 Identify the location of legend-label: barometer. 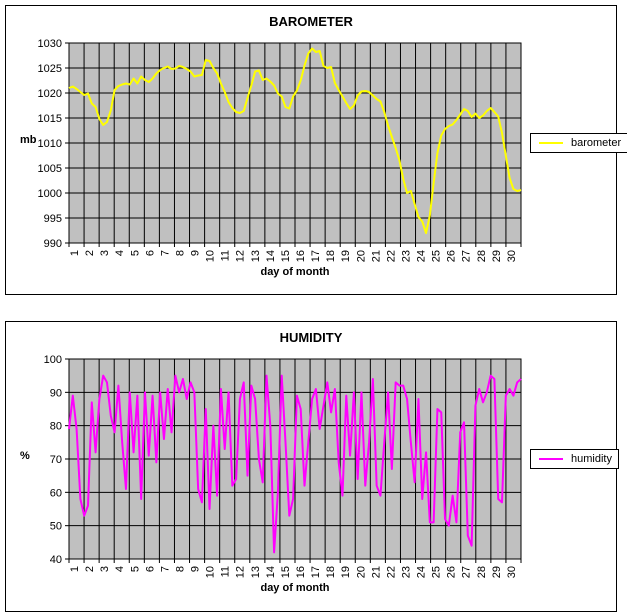
(596, 143).